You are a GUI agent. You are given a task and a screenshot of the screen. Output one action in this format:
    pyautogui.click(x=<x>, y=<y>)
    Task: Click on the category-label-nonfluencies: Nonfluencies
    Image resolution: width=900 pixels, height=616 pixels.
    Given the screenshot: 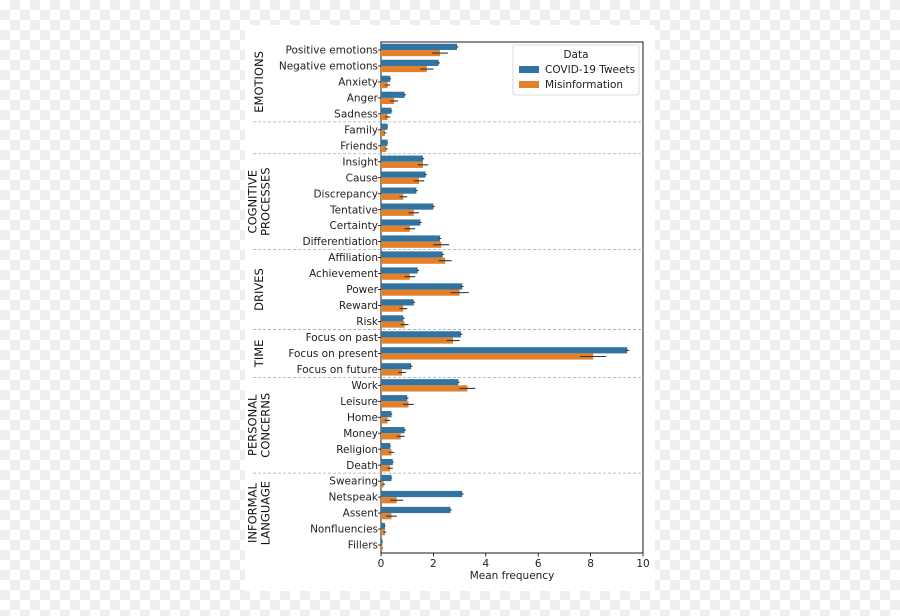 What is the action you would take?
    pyautogui.click(x=344, y=530)
    